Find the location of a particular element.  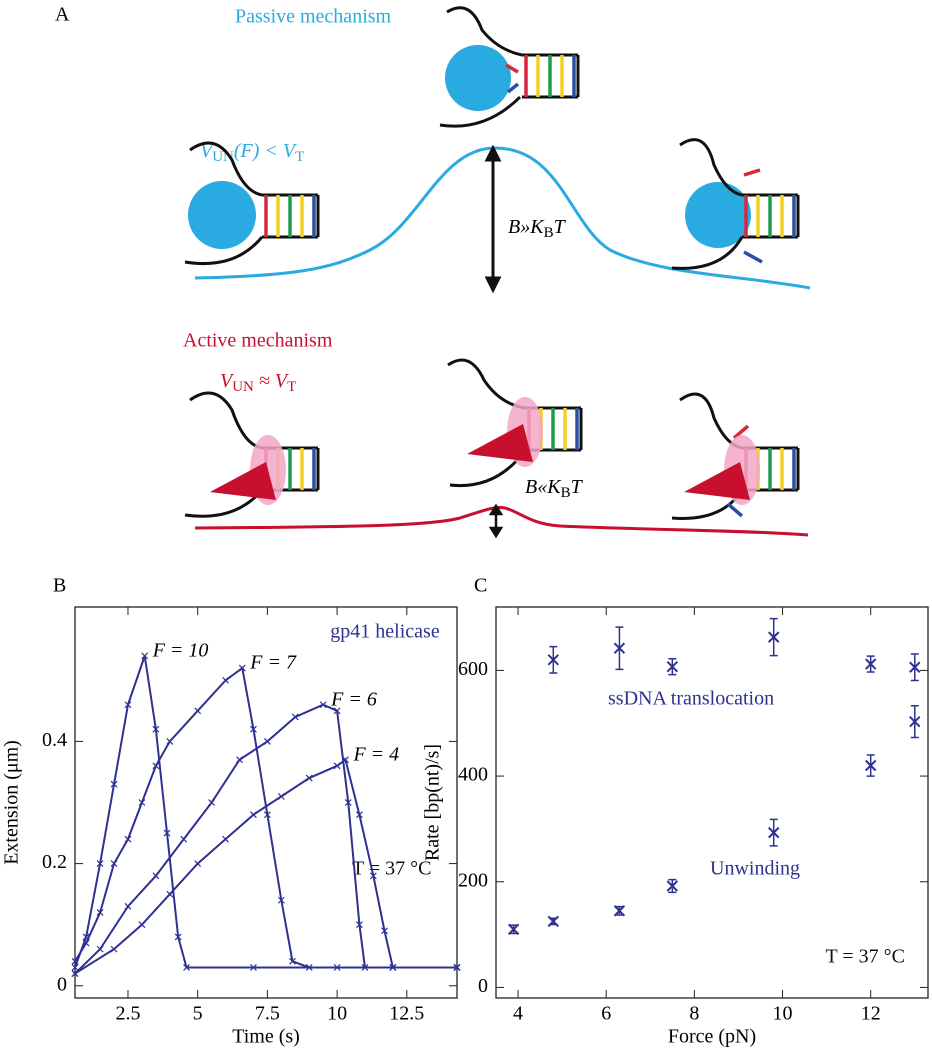

formula-part: ≈ V is located at coordinates (272, 381).